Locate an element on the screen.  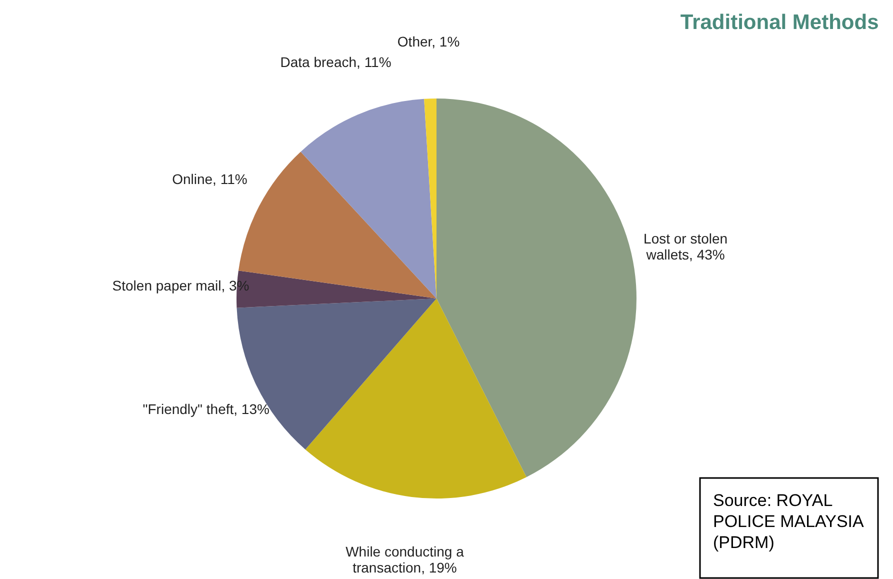
slice-label: "Friendly" theft, 13% is located at coordinates (206, 409).